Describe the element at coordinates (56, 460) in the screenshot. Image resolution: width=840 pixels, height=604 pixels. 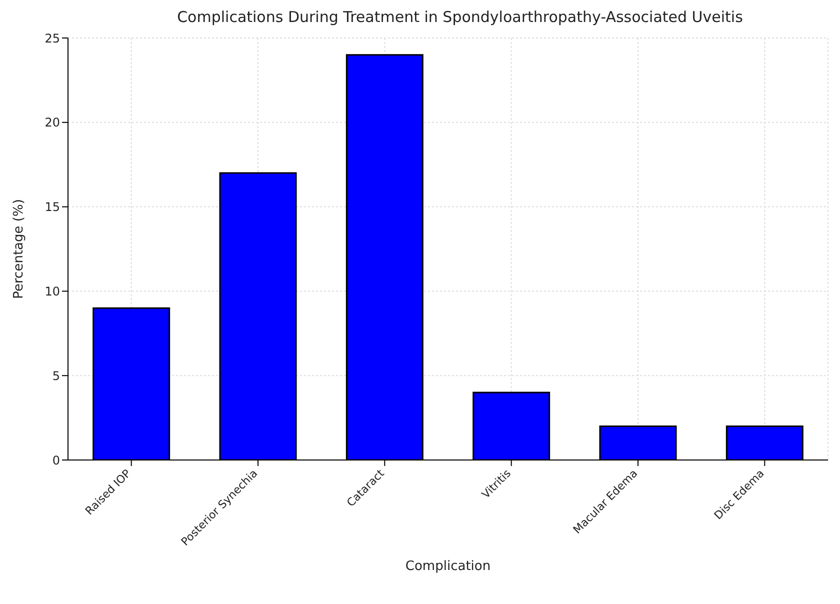
I see `y-tick-label: 0` at that location.